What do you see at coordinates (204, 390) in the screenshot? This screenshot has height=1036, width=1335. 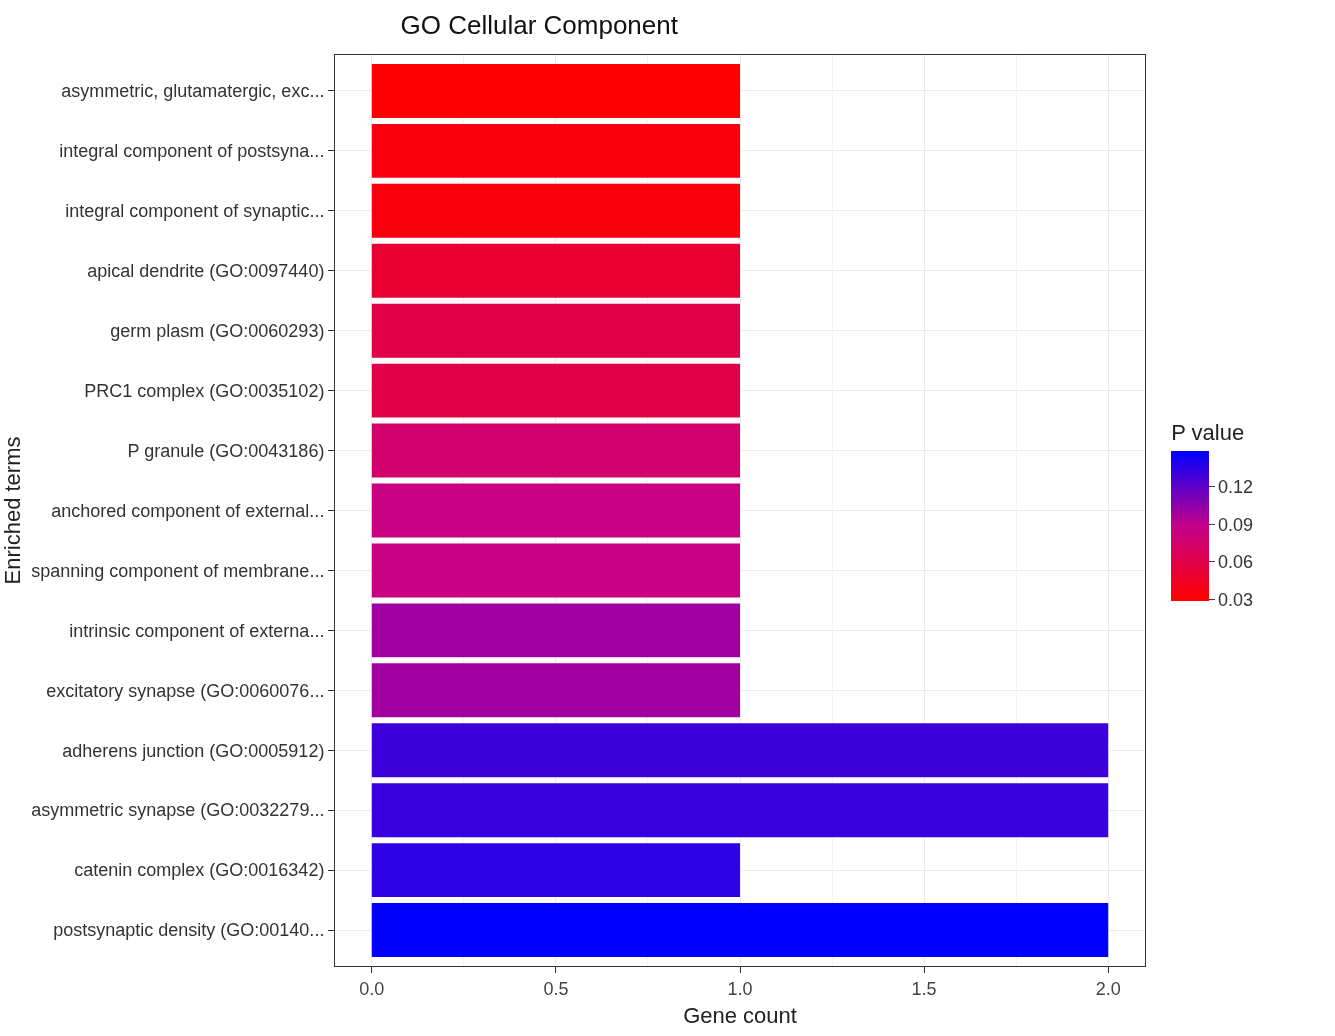 I see `y-tick-label: PRC1 complex (GO:0035102)` at bounding box center [204, 390].